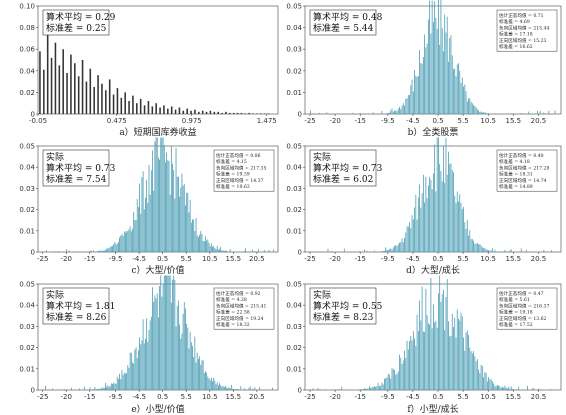 The width and height of the screenshot is (566, 415). Describe the element at coordinates (139, 397) in the screenshot. I see `x-tick-label: -4.5` at that location.